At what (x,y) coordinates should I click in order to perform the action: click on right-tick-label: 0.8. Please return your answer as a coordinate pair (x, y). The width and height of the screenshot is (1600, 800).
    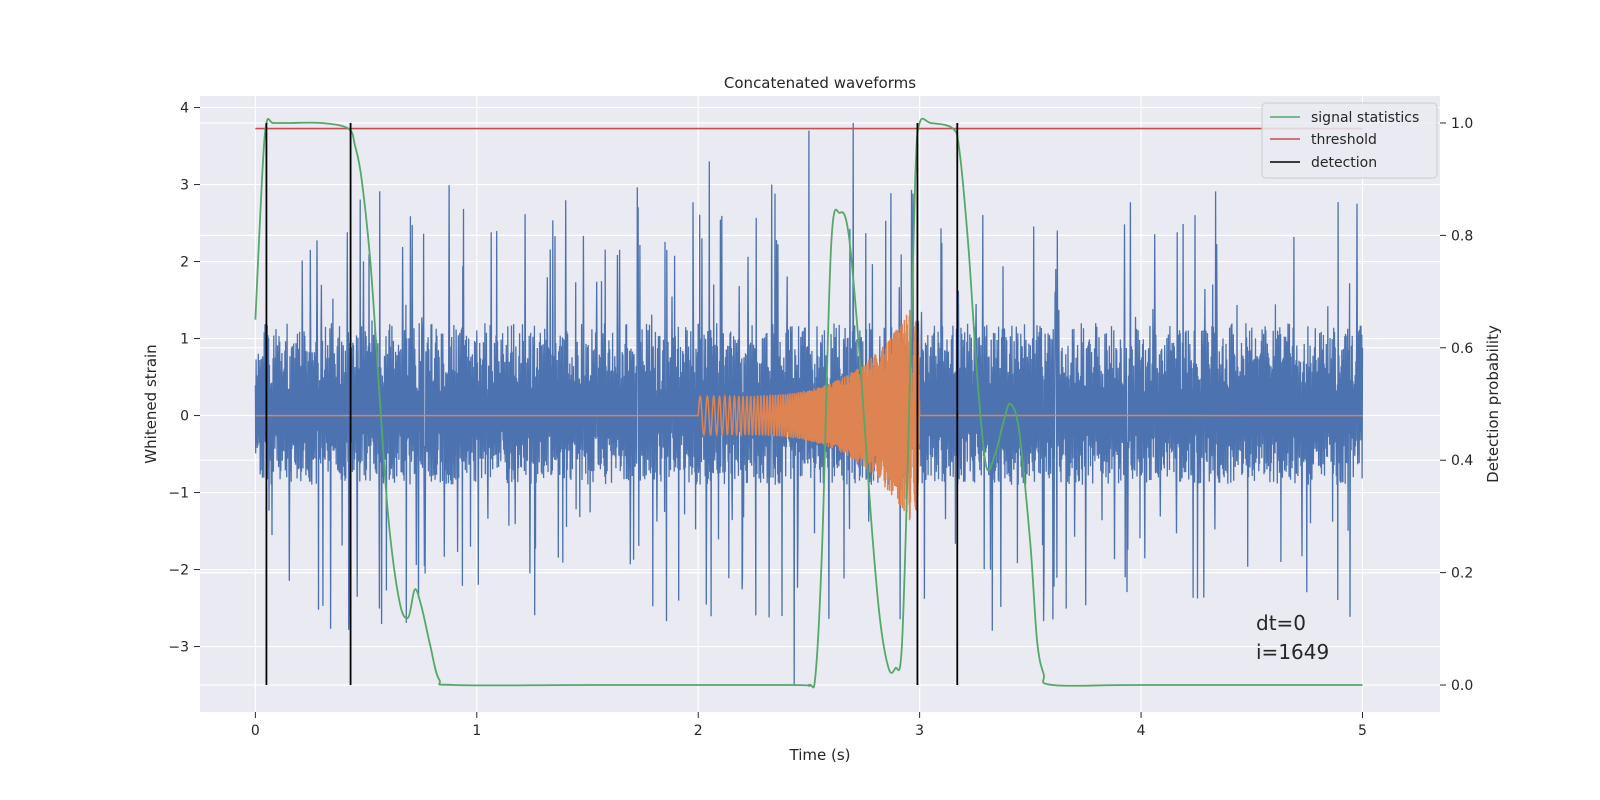
    Looking at the image, I should click on (1462, 236).